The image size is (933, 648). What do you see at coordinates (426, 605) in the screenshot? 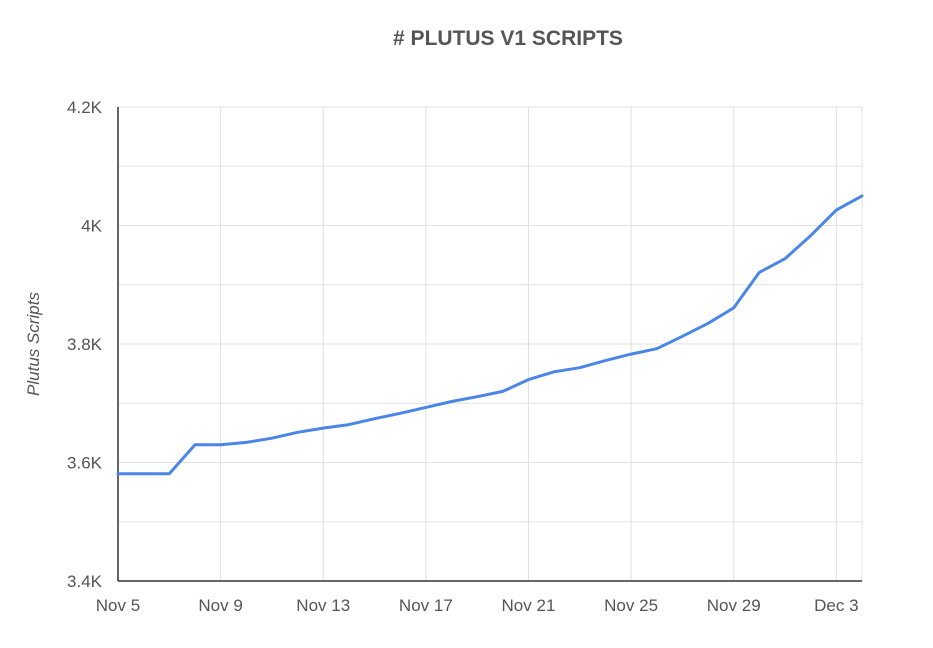
I see `x-tick-label: Nov 17` at bounding box center [426, 605].